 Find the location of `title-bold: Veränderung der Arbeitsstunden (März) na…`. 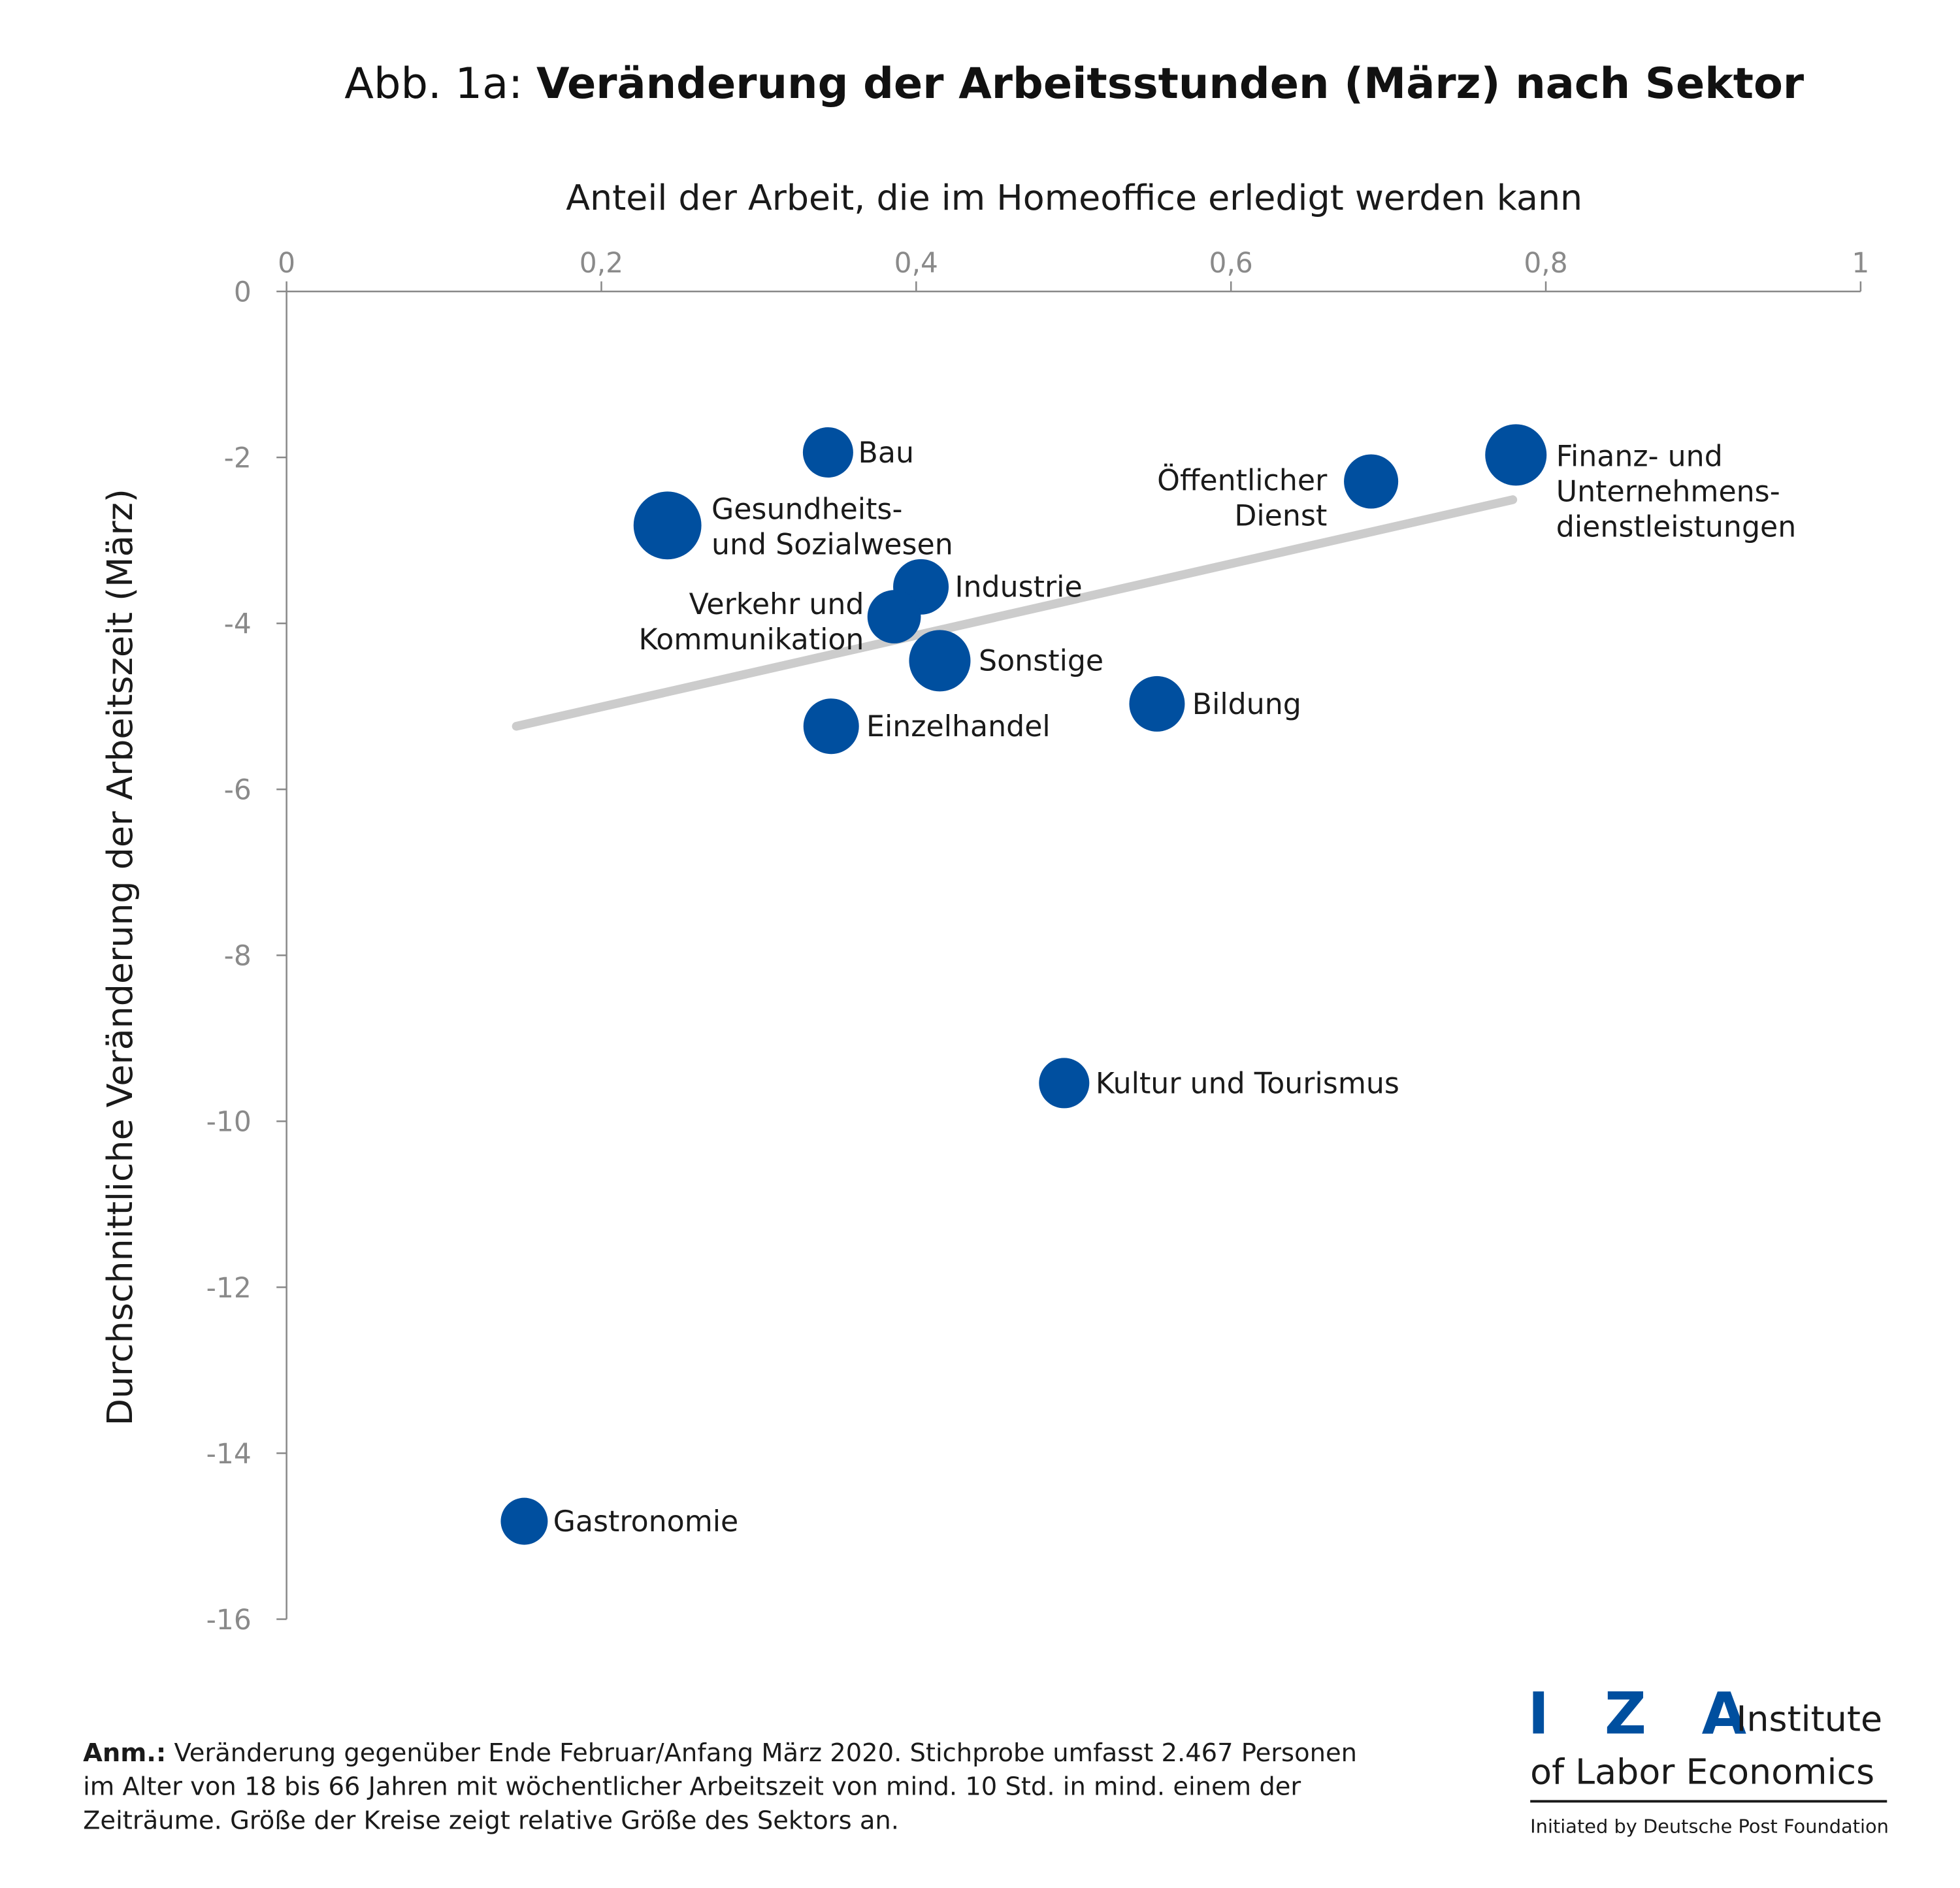

title-bold: Veränderung der Arbeitsstunden (März) na… is located at coordinates (1170, 83).